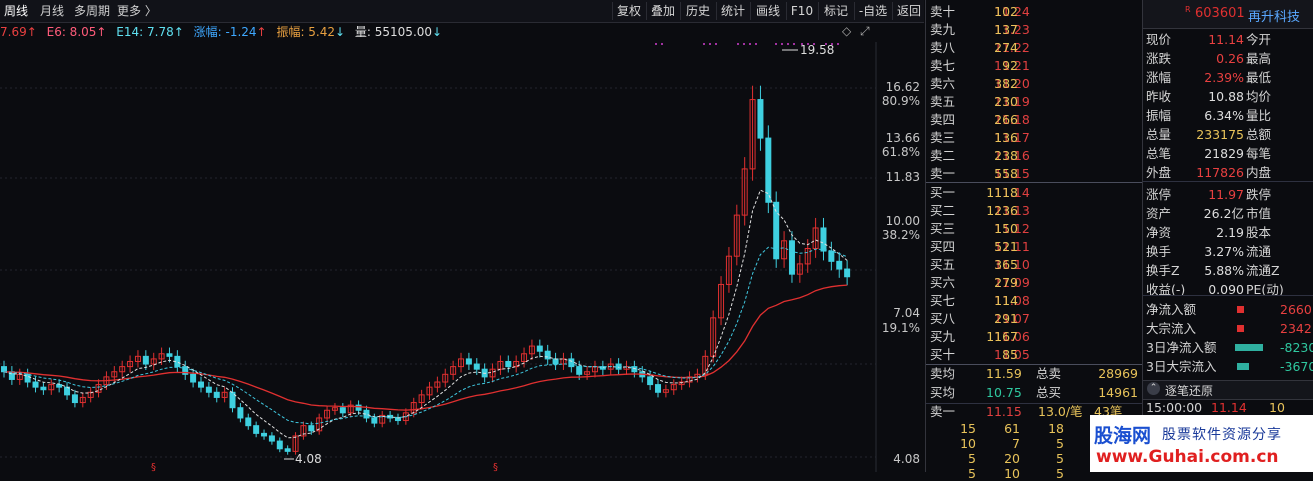 The image size is (1313, 481). Describe the element at coordinates (865, 31) in the screenshot. I see `expand-icon: ⤢` at that location.